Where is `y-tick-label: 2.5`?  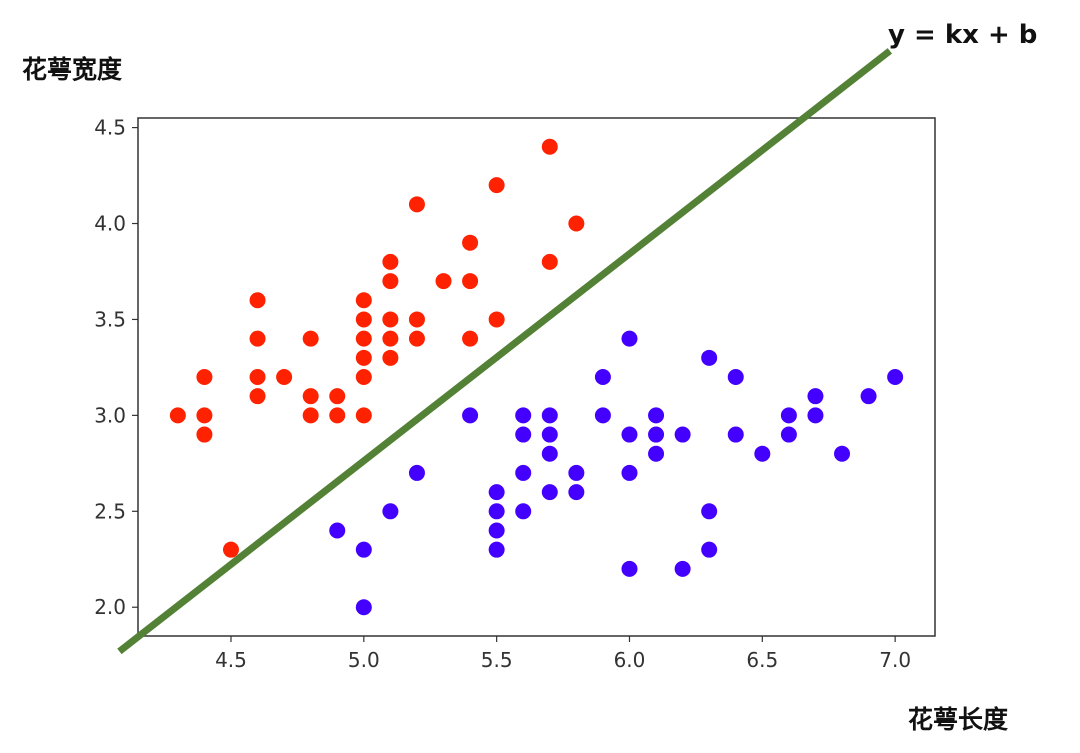
y-tick-label: 2.5 is located at coordinates (110, 511).